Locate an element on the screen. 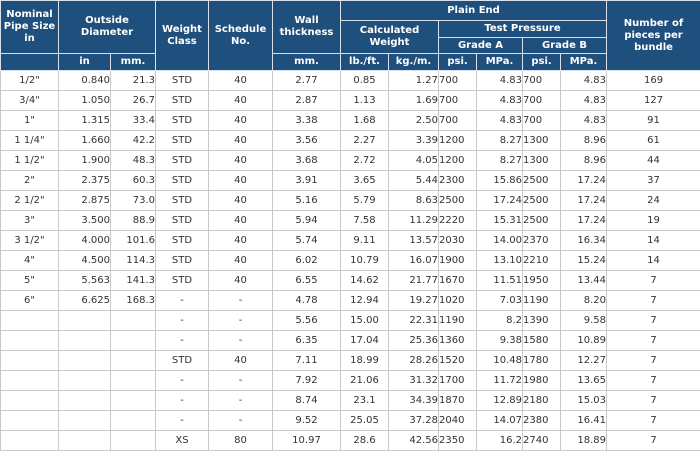 This screenshot has width=700, height=451. header-unit-psi-b: psi. is located at coordinates (542, 62).